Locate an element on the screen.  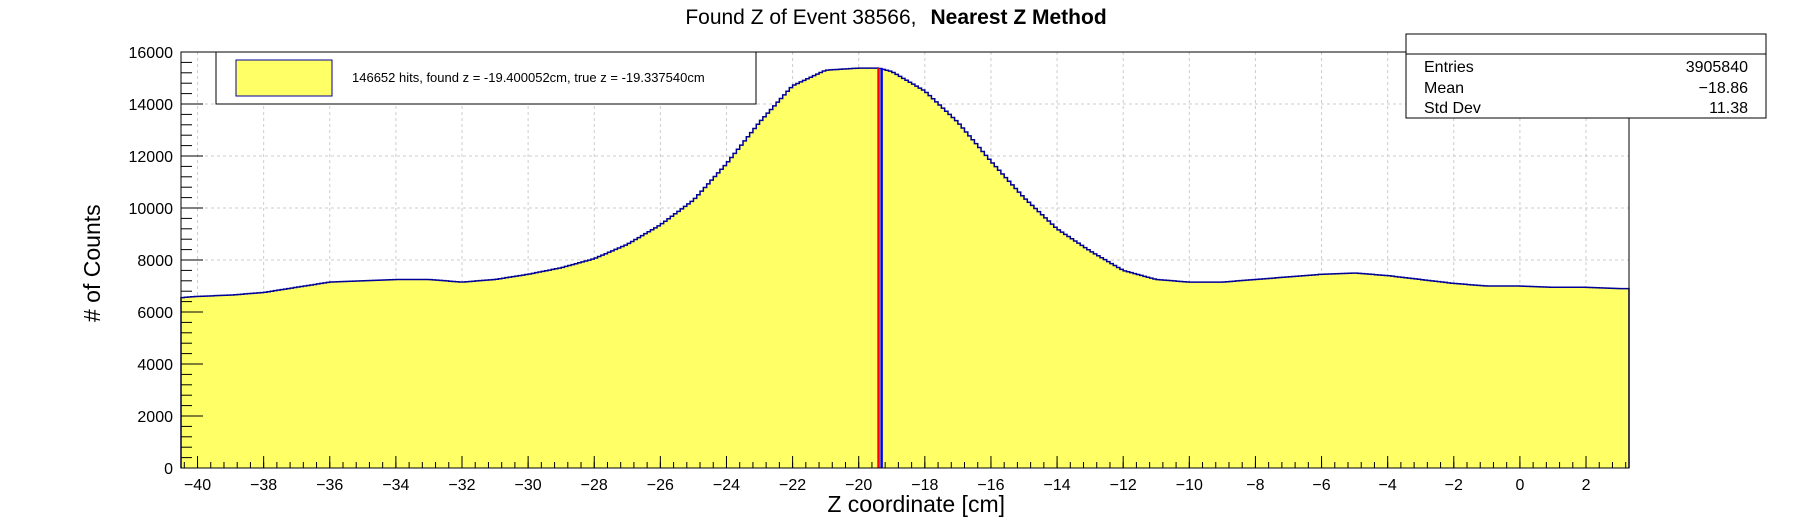
chart-title-normal: Found Z of Event 38566, is located at coordinates (800, 17).